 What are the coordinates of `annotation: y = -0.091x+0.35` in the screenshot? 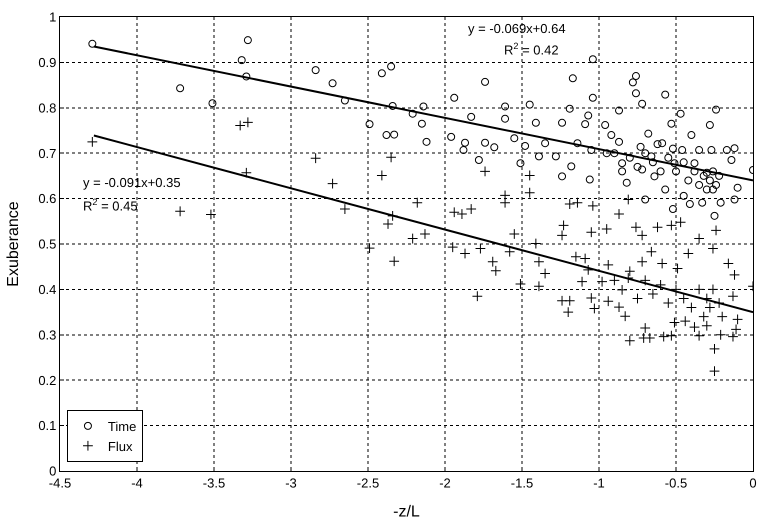 It's located at (132, 182).